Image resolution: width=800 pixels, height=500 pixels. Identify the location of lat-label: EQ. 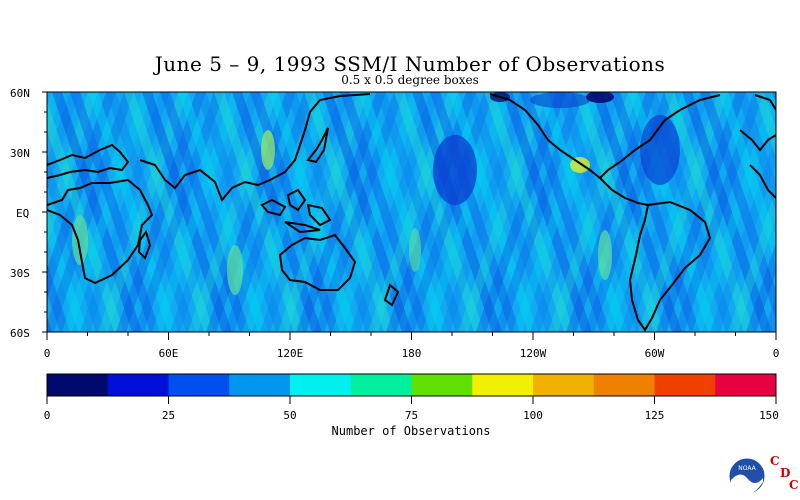
(22, 213).